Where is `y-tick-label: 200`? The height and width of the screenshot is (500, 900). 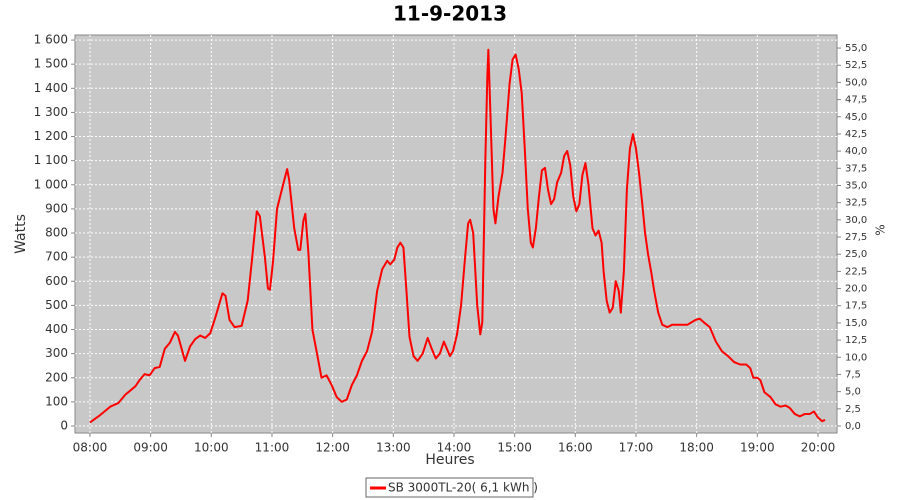
y-tick-label: 200 is located at coordinates (56, 377).